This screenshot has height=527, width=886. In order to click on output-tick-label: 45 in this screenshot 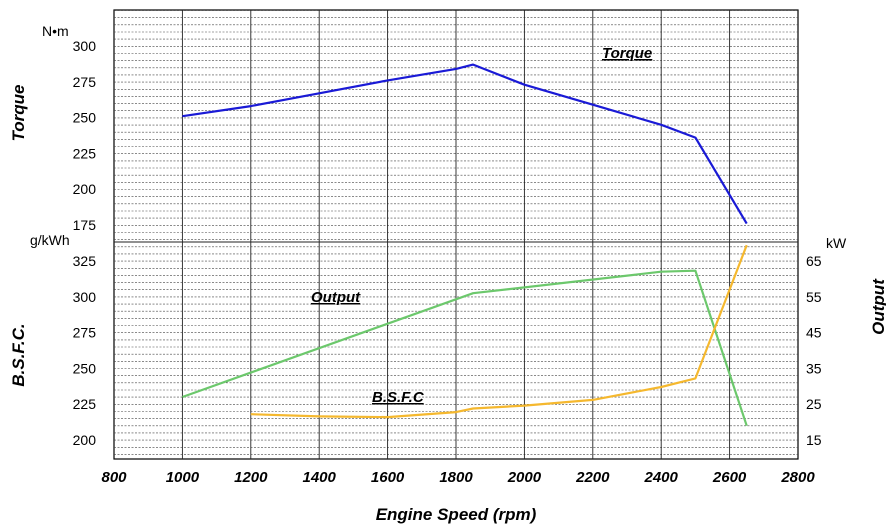, I will do `click(814, 333)`.